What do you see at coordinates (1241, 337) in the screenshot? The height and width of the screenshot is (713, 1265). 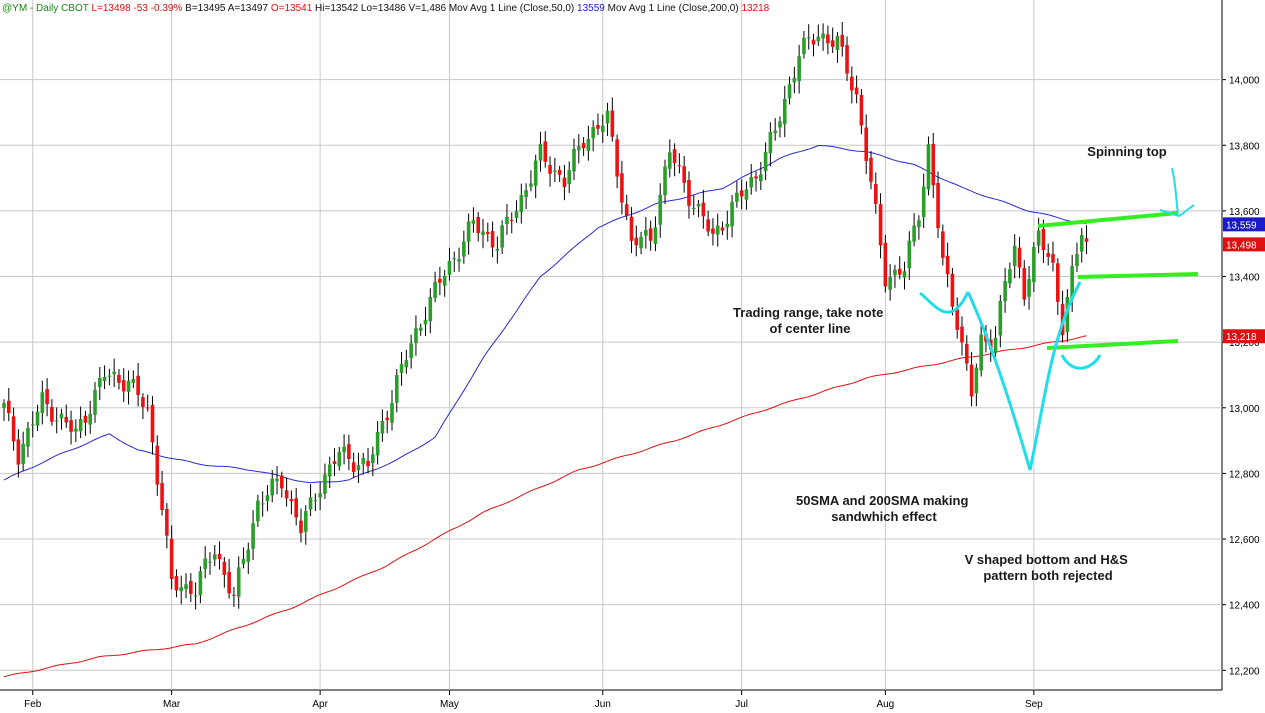 I see `price-tag-label: 13,218` at bounding box center [1241, 337].